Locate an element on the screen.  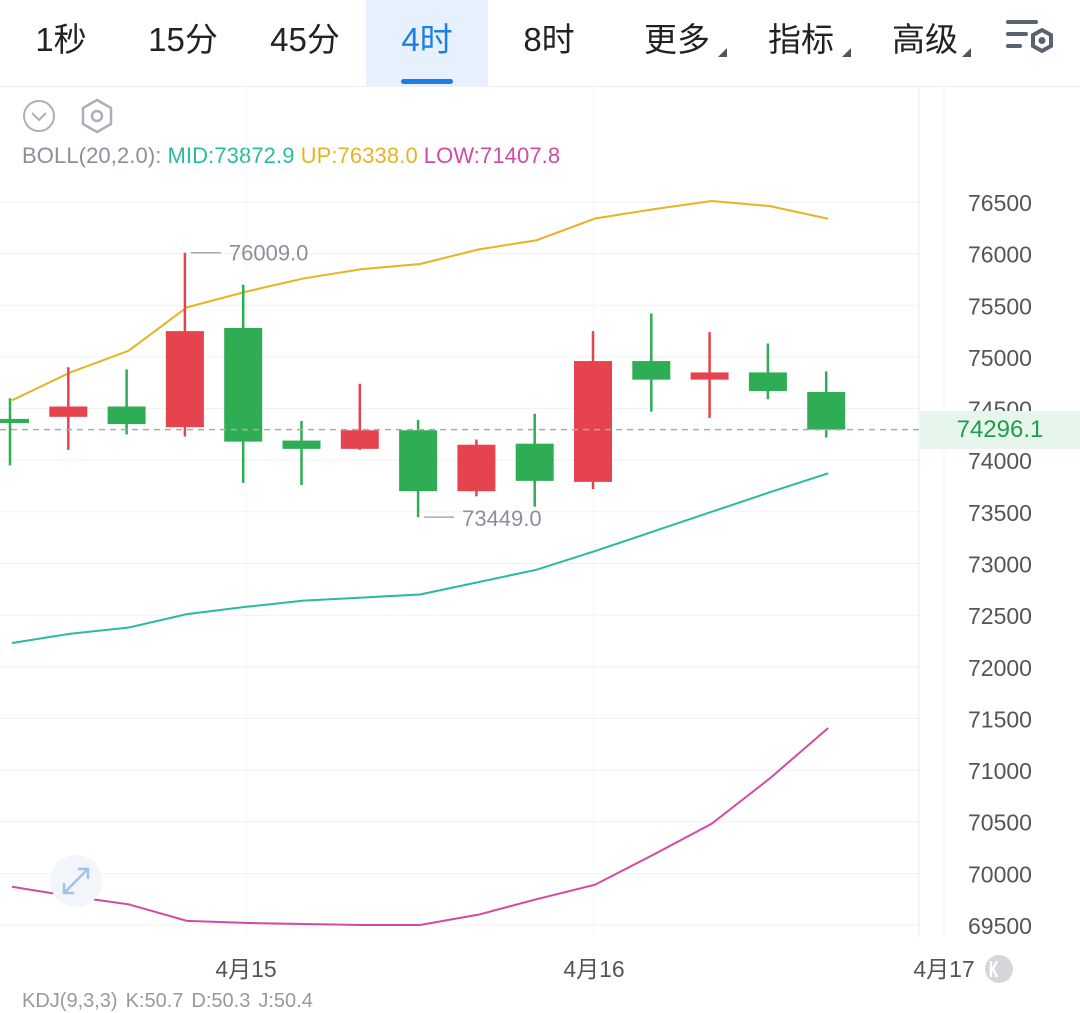
tab-advanced-dropdown: 高级 is located at coordinates (925, 43).